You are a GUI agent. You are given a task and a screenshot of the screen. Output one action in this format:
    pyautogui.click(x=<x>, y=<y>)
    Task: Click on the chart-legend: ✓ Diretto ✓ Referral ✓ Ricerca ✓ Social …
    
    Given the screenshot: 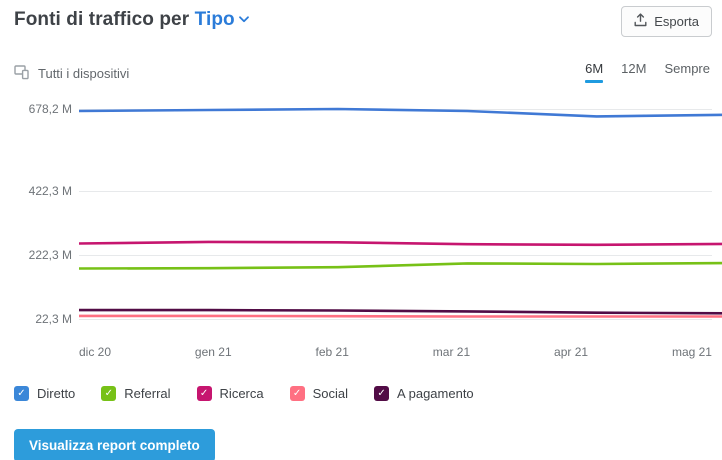 What is the action you would take?
    pyautogui.click(x=363, y=393)
    